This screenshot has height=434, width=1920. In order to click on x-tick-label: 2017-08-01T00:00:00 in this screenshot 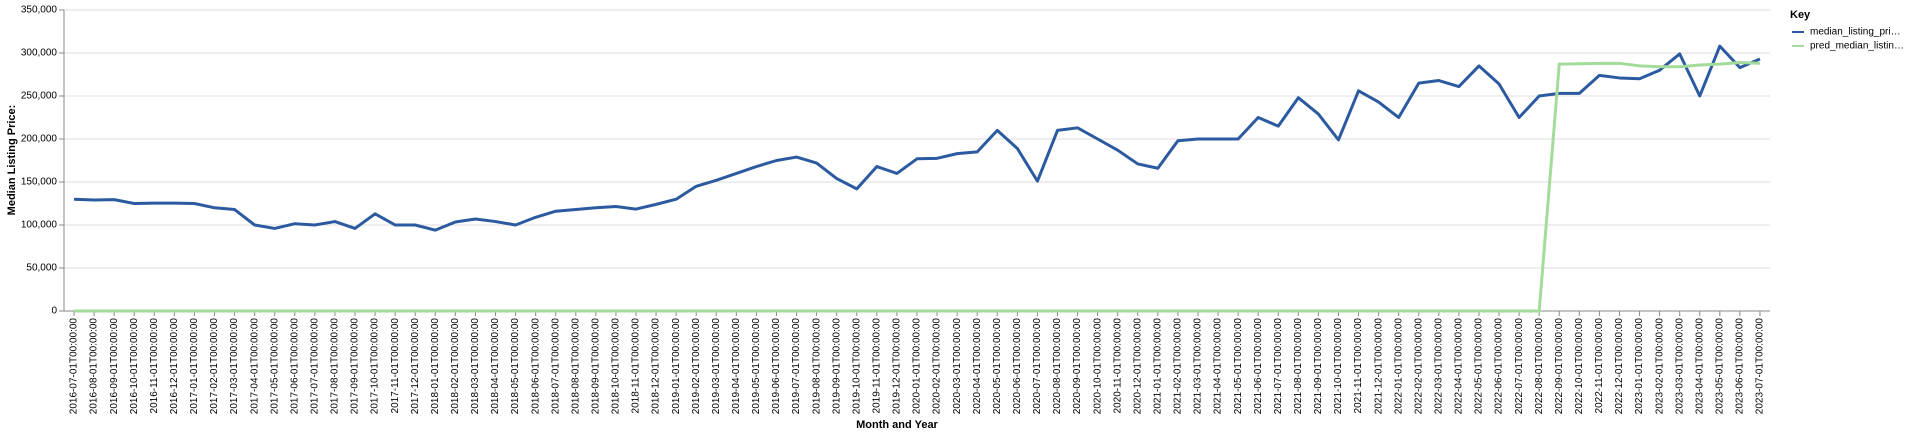, I will do `click(335, 366)`.